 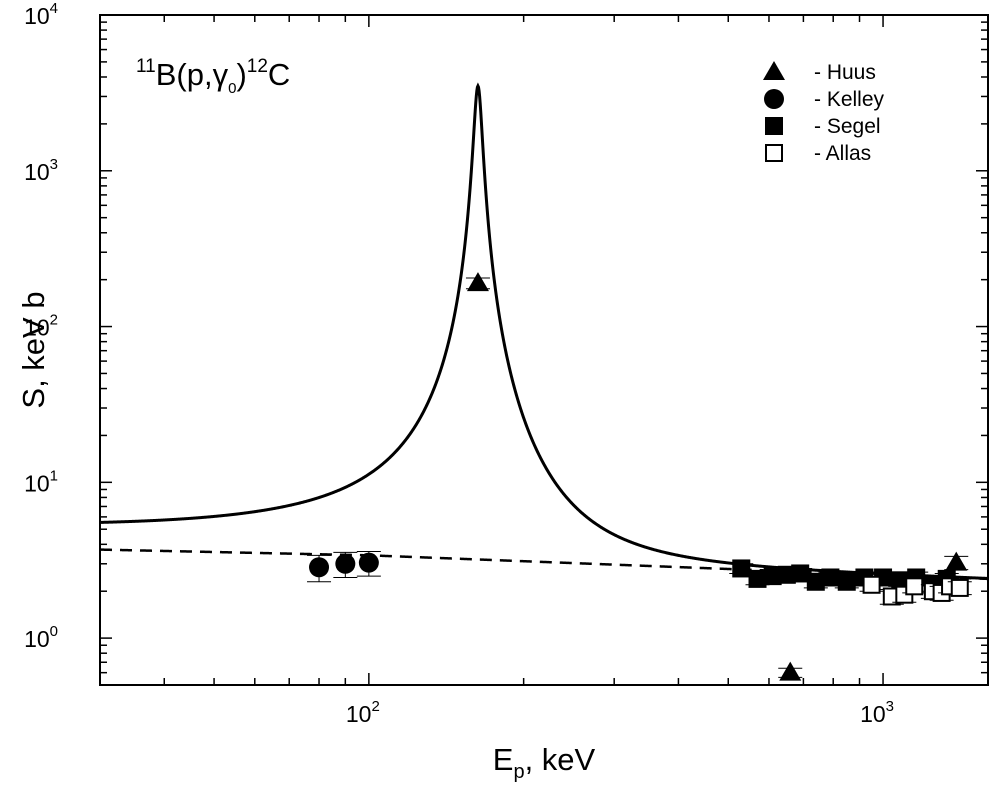 What do you see at coordinates (849, 99) in the screenshot?
I see `legend-label-kelley: - Kelley` at bounding box center [849, 99].